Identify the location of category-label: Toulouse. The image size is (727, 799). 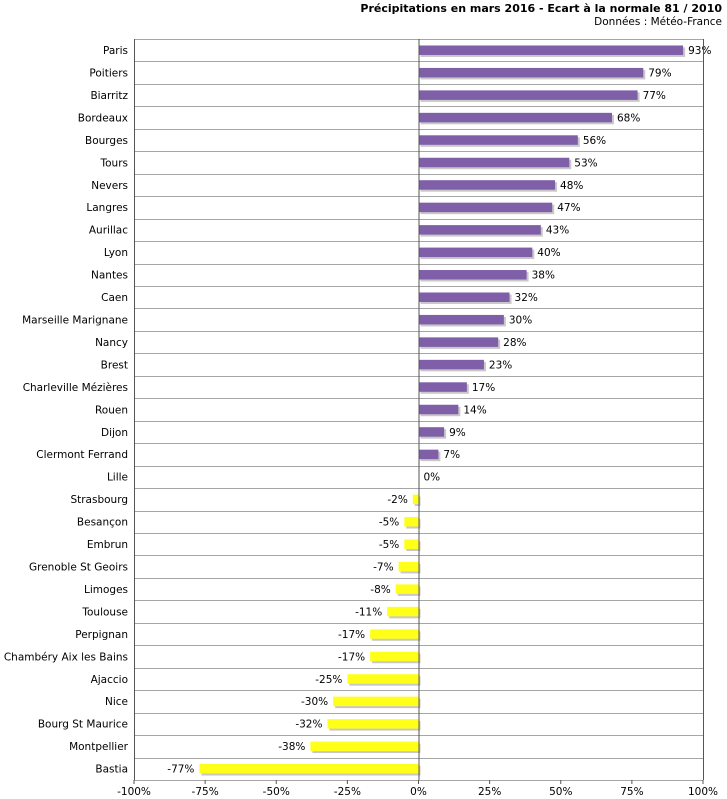
(104, 612).